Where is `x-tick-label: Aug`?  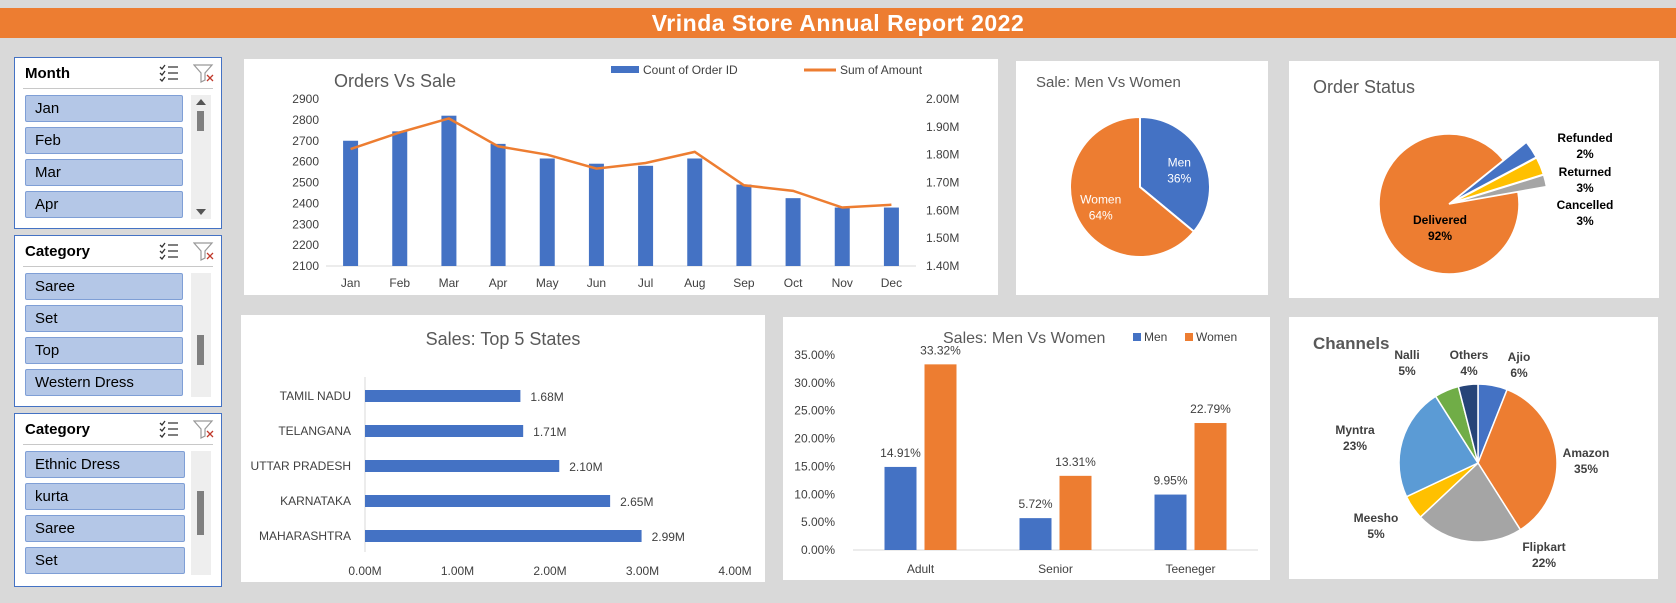
x-tick-label: Aug is located at coordinates (694, 283).